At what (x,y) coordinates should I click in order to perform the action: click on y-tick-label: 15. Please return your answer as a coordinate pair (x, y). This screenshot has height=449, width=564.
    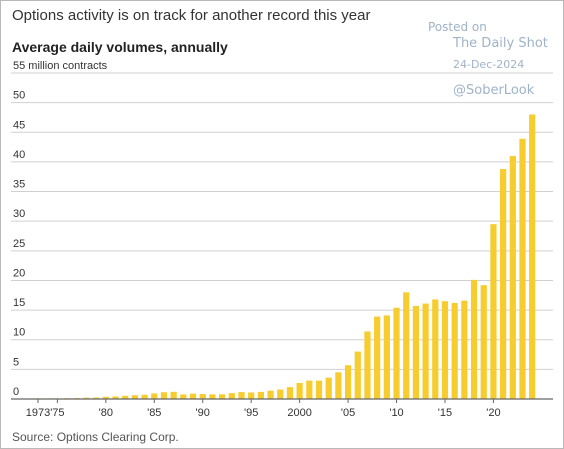
    Looking at the image, I should click on (19, 303).